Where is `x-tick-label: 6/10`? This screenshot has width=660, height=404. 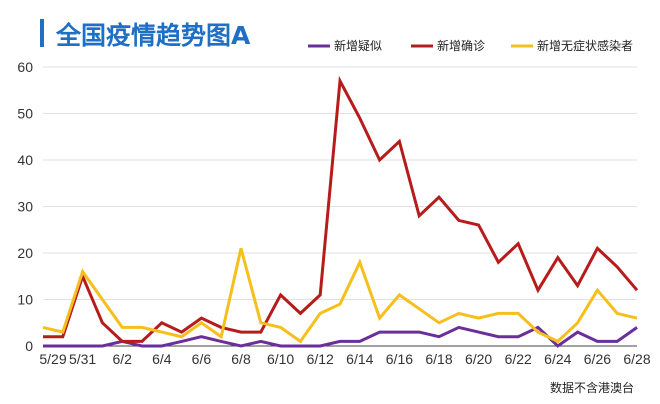
x-tick-label: 6/10 is located at coordinates (280, 359).